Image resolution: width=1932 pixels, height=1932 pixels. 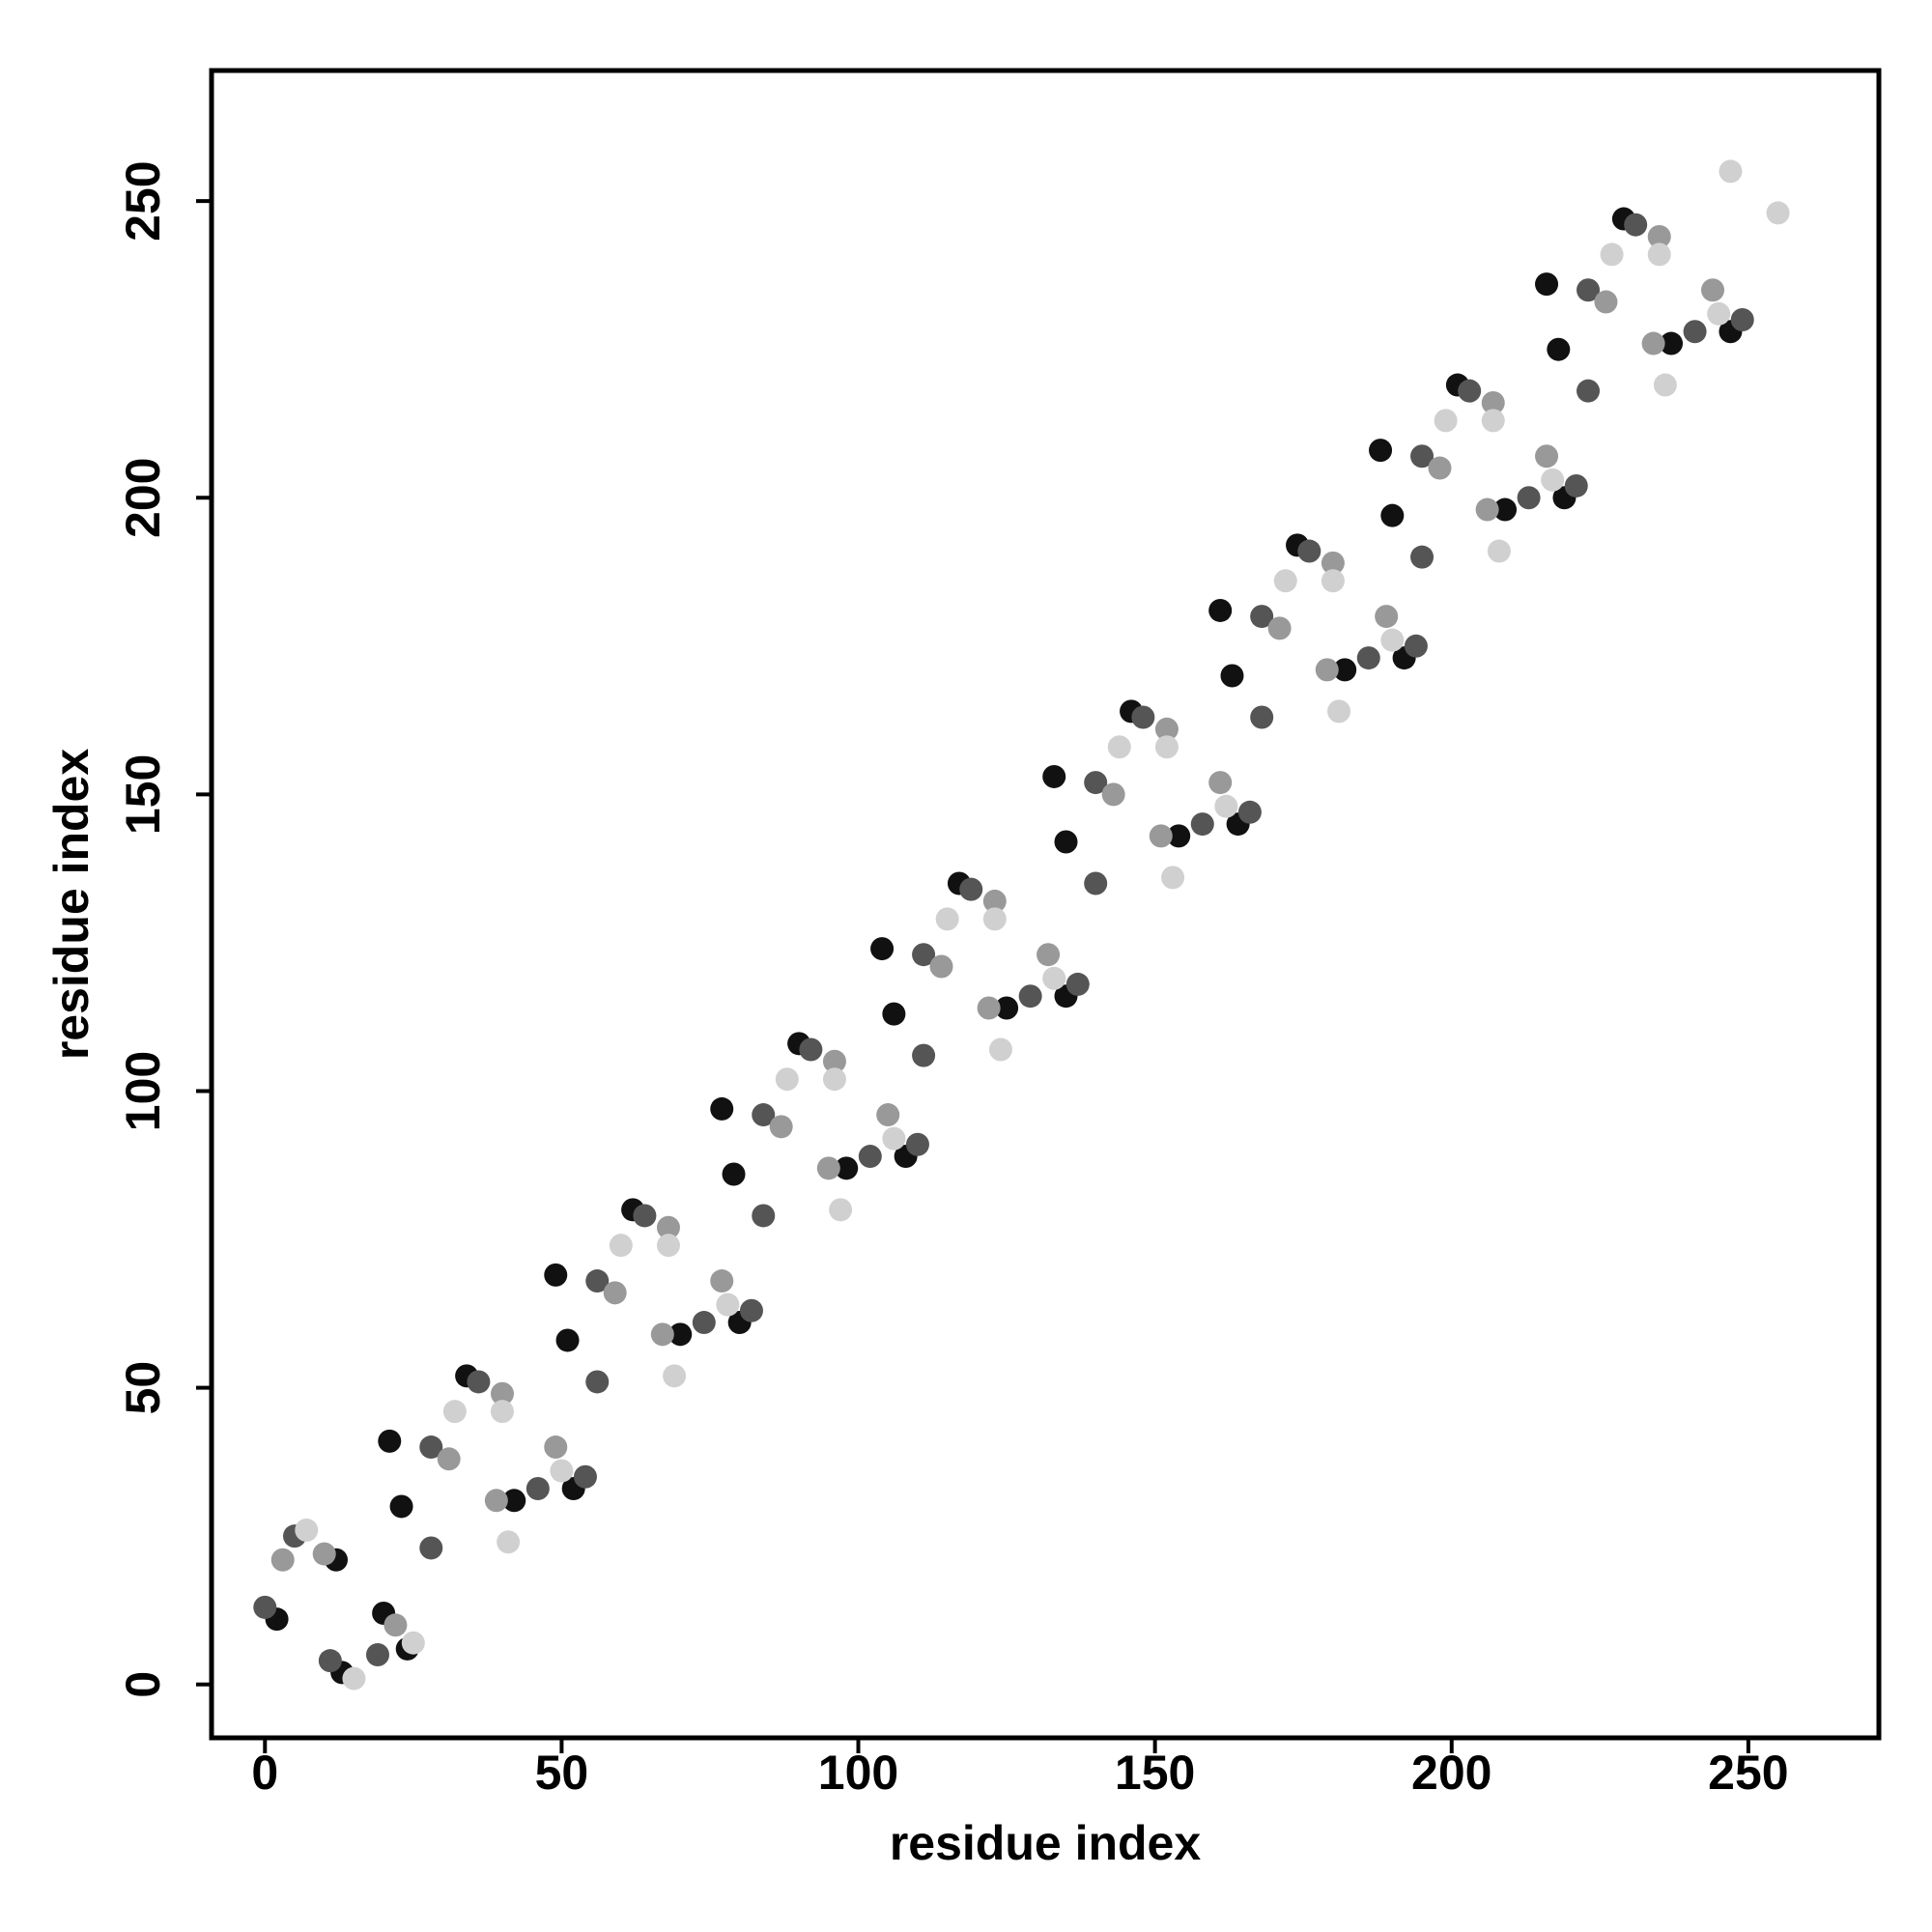 What do you see at coordinates (264, 1773) in the screenshot?
I see `x-tick-label: 0` at bounding box center [264, 1773].